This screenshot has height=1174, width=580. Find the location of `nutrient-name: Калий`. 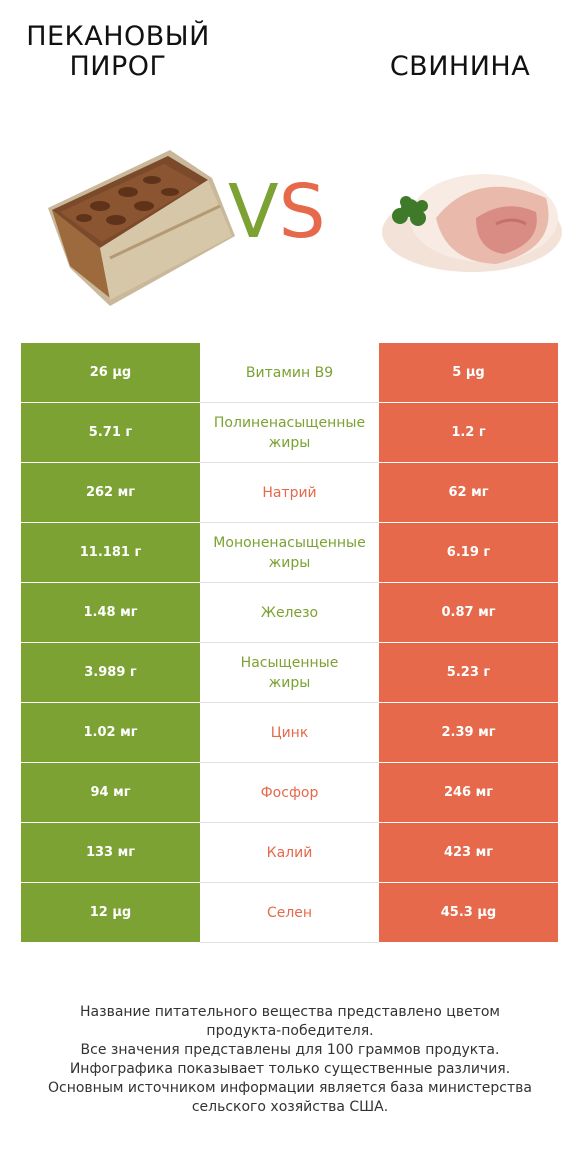

nutrient-name: Калий is located at coordinates (289, 853).